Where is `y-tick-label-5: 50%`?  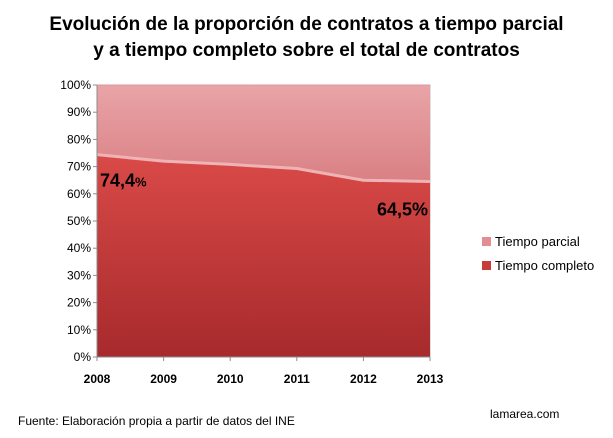
y-tick-label-5: 50% is located at coordinates (79, 221).